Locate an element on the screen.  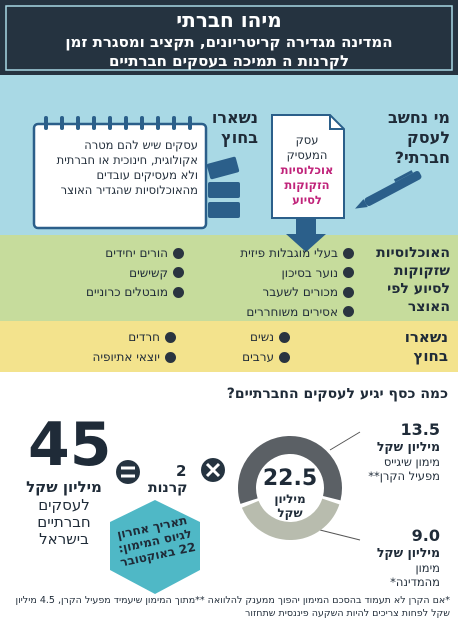
deadline-hexagon is located at coordinates (155, 547).